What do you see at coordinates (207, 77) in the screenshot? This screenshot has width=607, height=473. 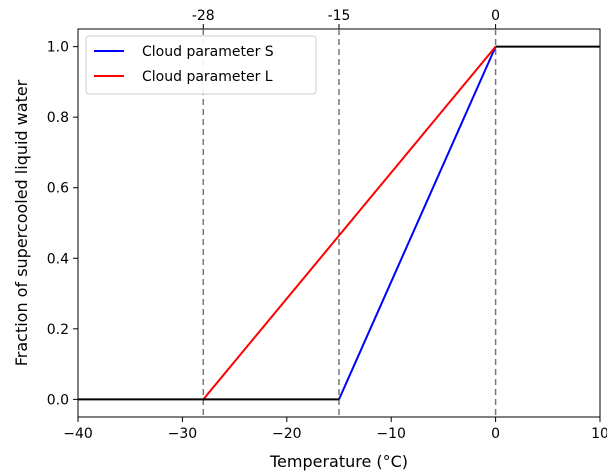 I see `legend-label-l: Cloud parameter L` at bounding box center [207, 77].